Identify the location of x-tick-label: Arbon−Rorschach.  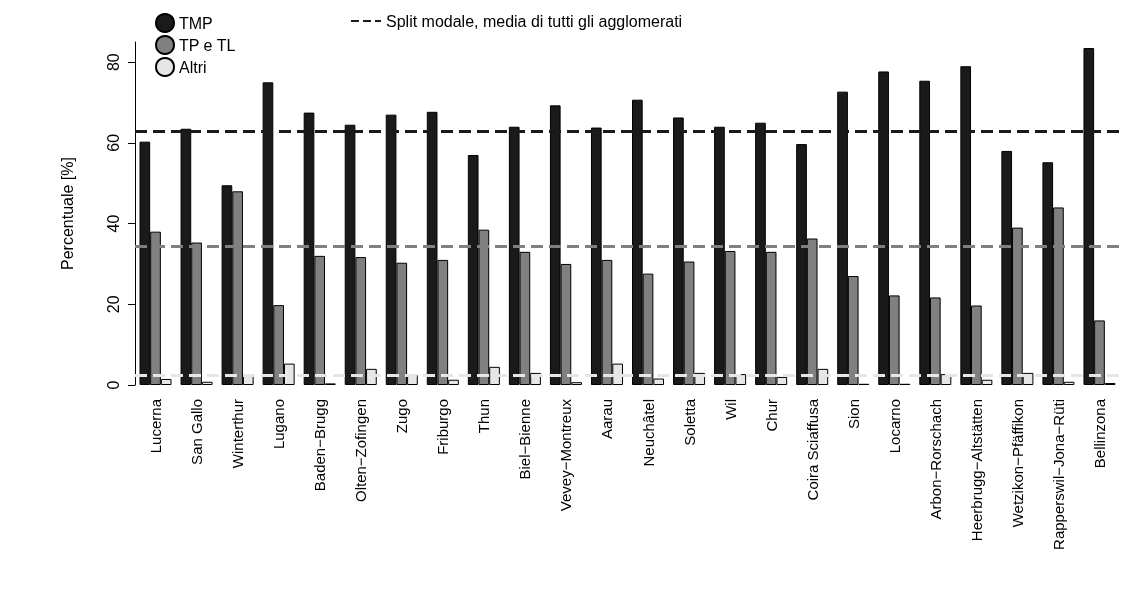
(935, 459).